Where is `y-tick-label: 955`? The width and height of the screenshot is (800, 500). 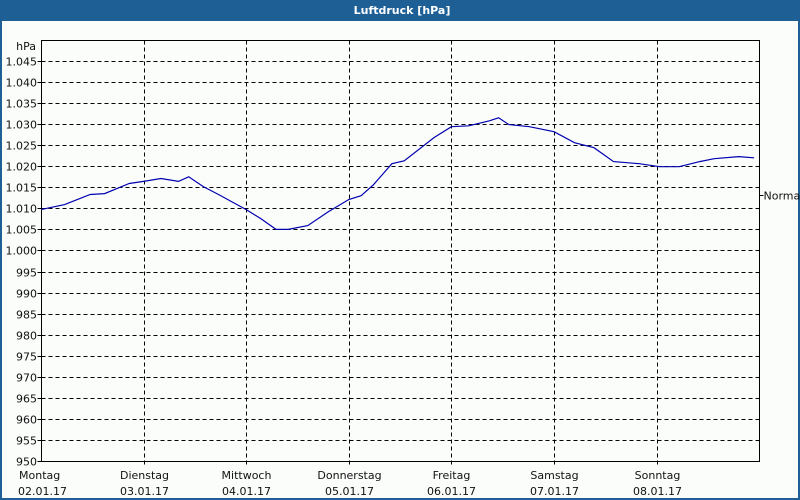 y-tick-label: 955 is located at coordinates (26, 441).